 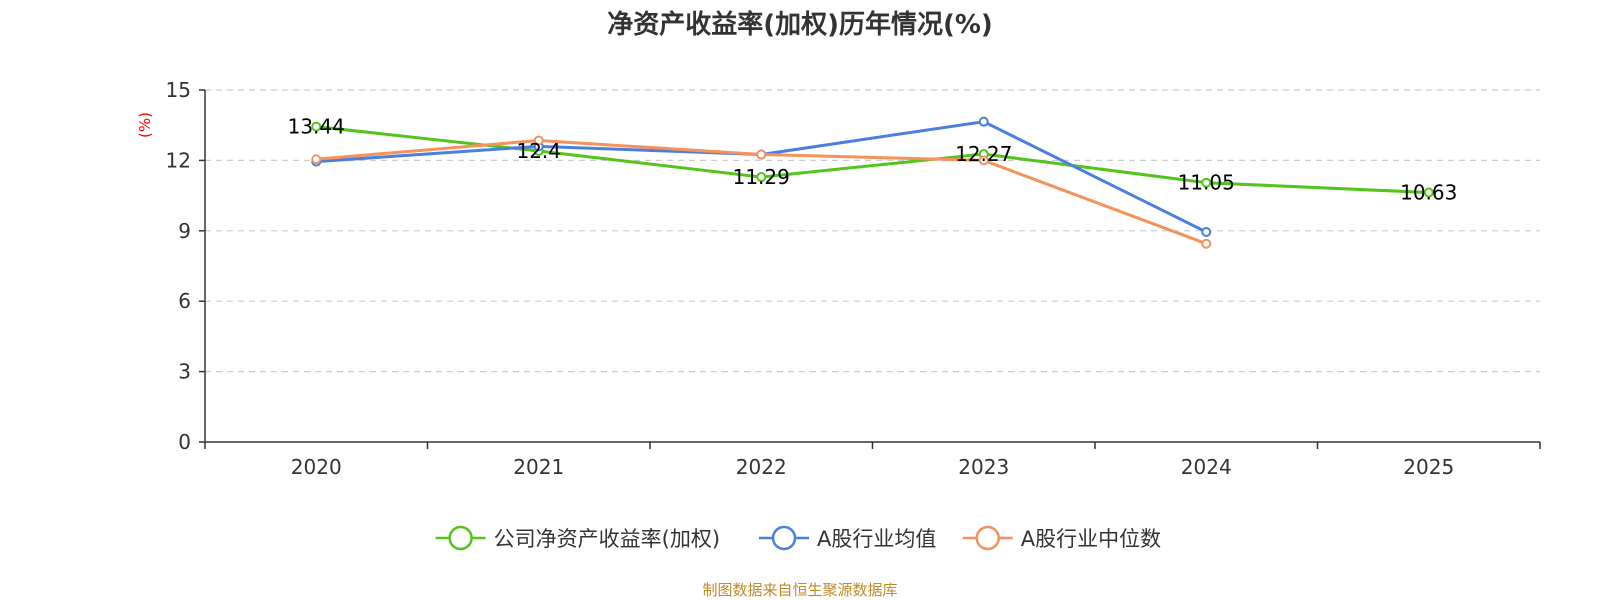 What do you see at coordinates (761, 467) in the screenshot?
I see `x-tick-label: 2022` at bounding box center [761, 467].